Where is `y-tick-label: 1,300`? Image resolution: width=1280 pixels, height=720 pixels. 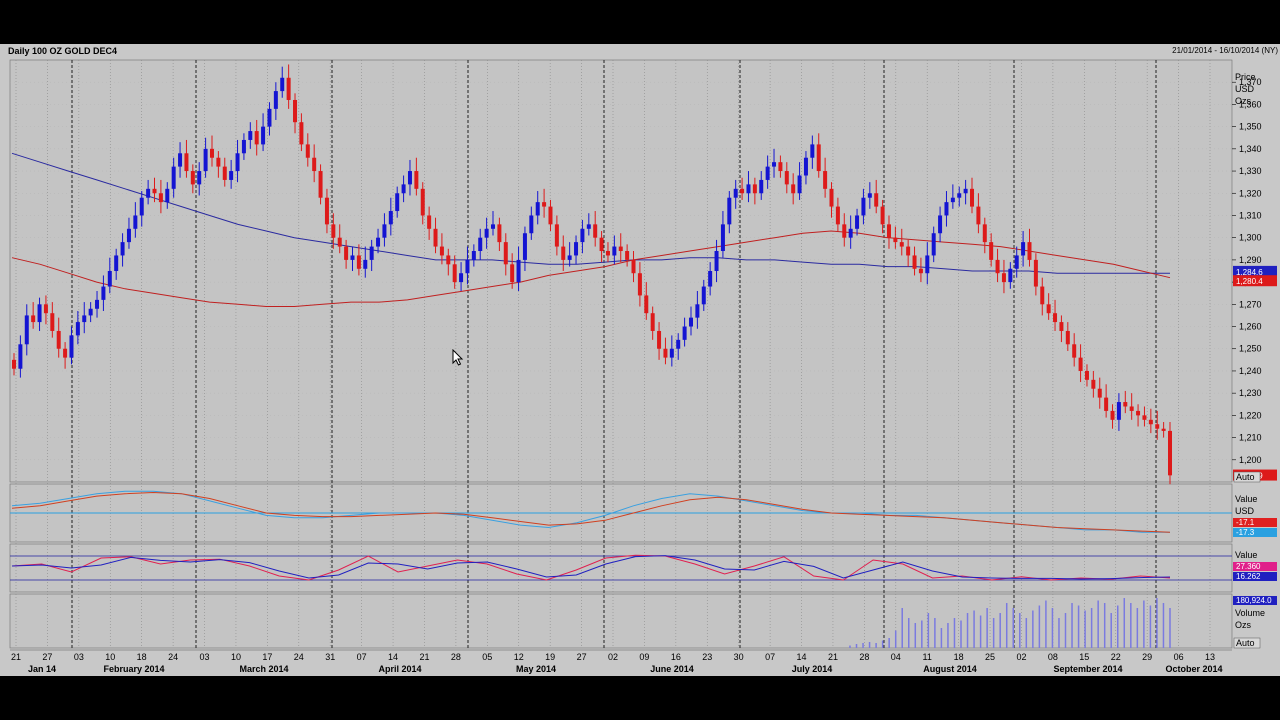
y-tick-label: 1,300 is located at coordinates (1250, 238).